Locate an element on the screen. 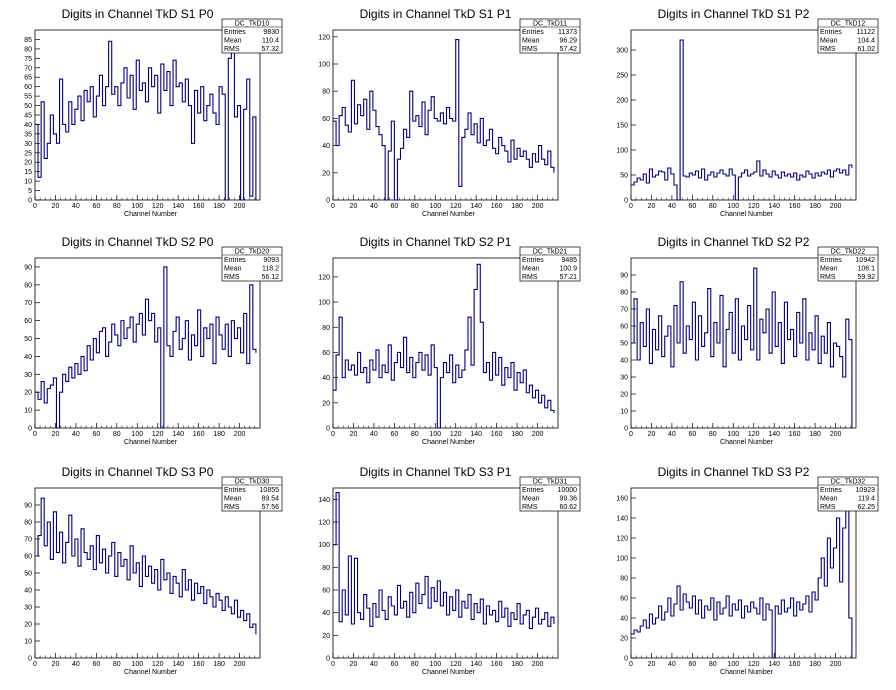 Image resolution: width=896 pixels, height=690 pixels. chart-title: Digits in Channel TkD S3 P0 is located at coordinates (138, 472).